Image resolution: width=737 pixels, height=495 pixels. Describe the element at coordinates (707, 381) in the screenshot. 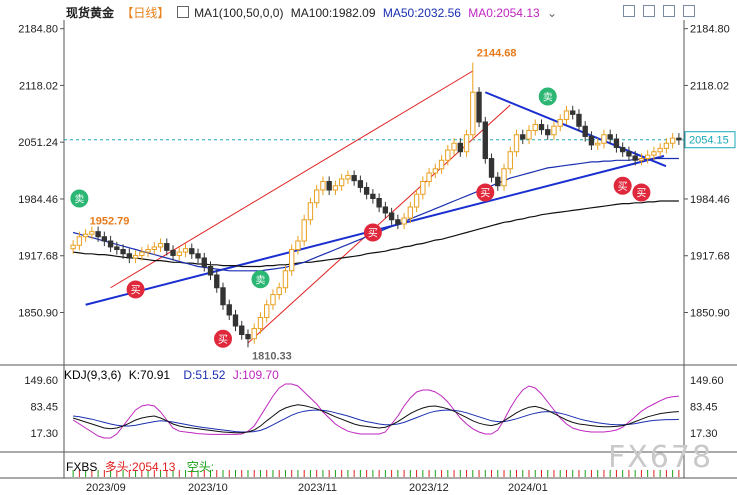

I see `kdj-y-tick-right: 149.60` at that location.